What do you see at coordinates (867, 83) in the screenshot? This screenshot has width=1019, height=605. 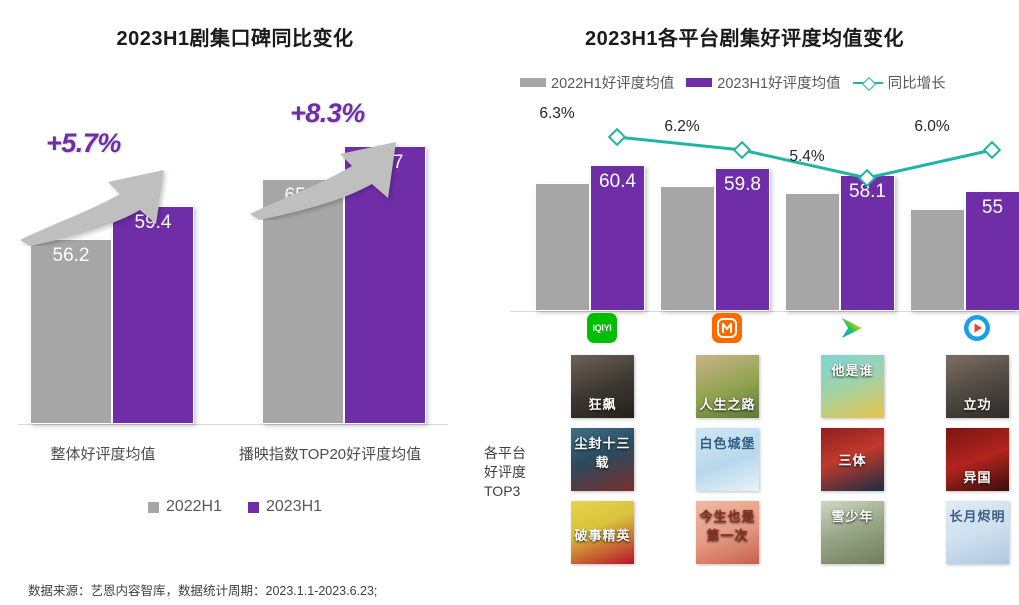 I see `legend-swatch-yoy-growth` at bounding box center [867, 83].